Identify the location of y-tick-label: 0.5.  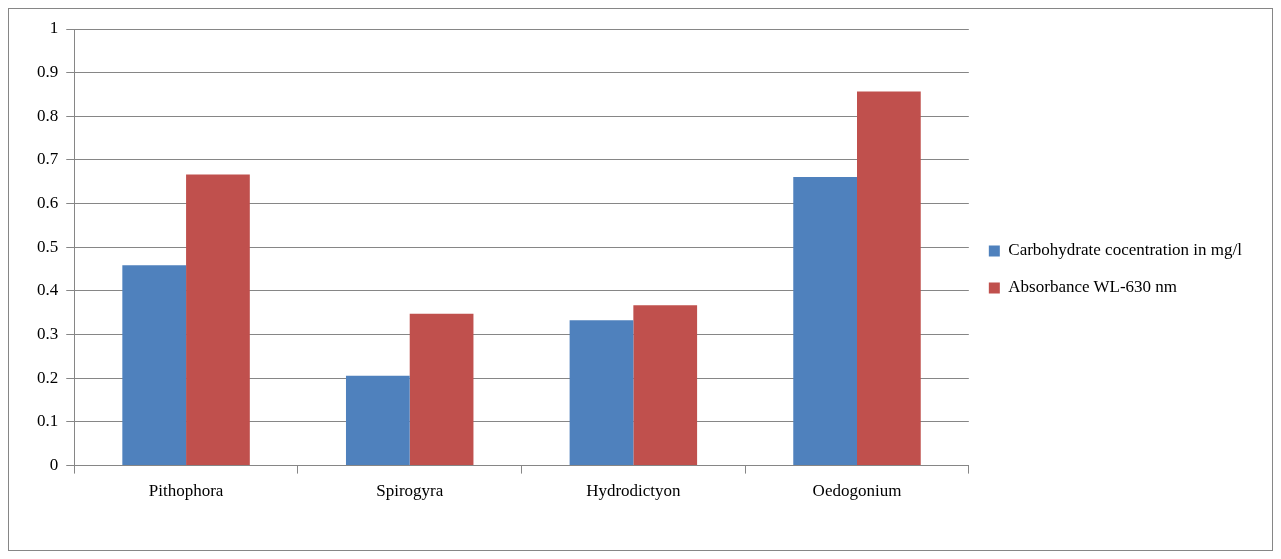
(48, 246).